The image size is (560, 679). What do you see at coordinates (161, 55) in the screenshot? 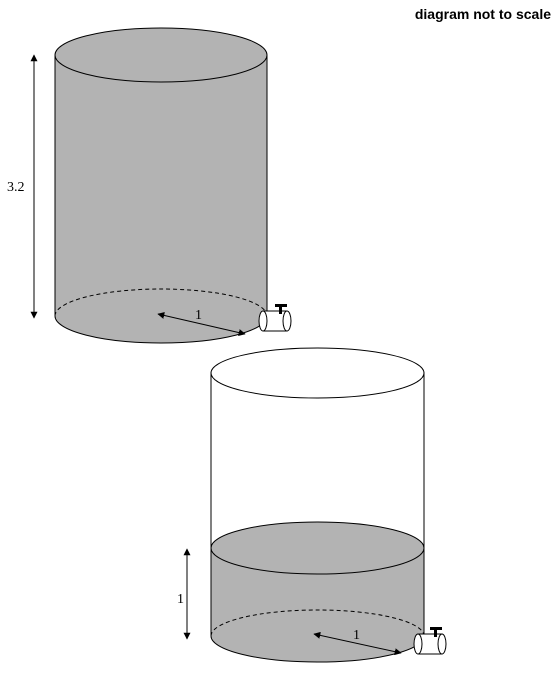
I see `top-tank-lid` at bounding box center [161, 55].